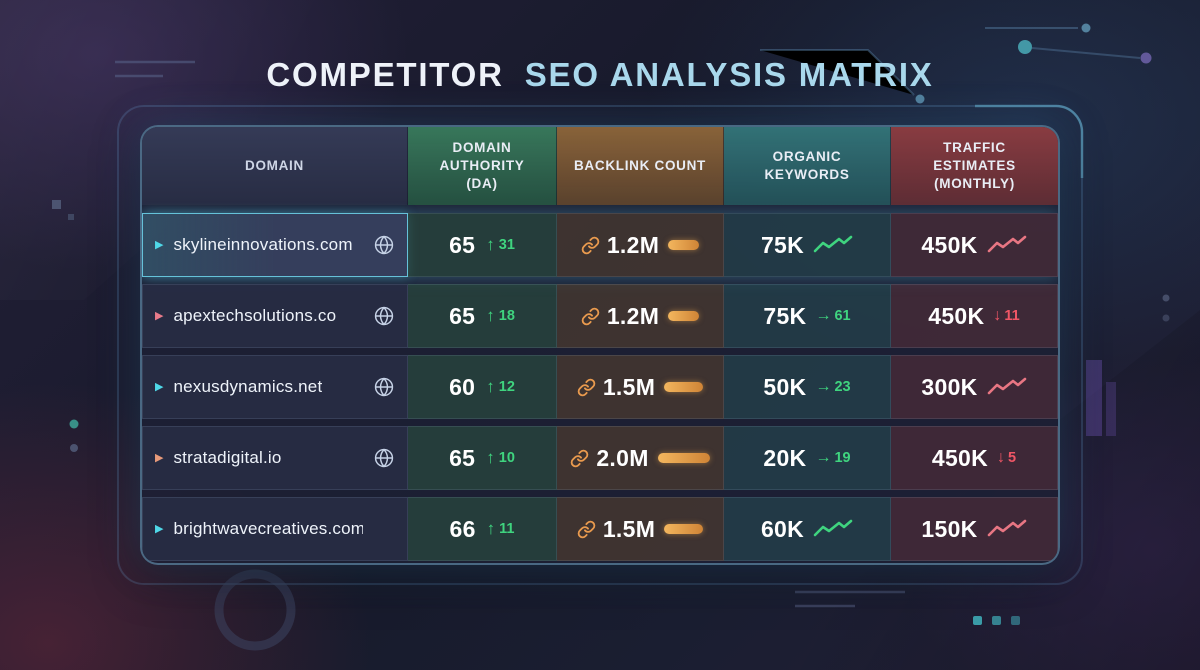  I want to click on column-header-domain-authority: DOMAIN AUTHORITY (DA), so click(482, 166).